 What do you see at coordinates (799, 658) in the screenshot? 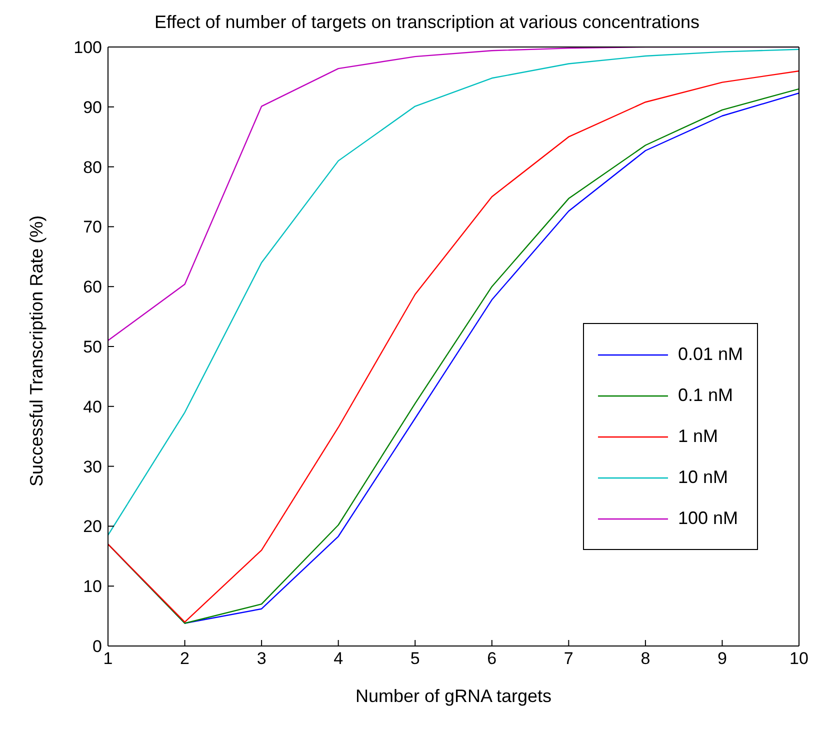
I see `x-tick-label: 10` at bounding box center [799, 658].